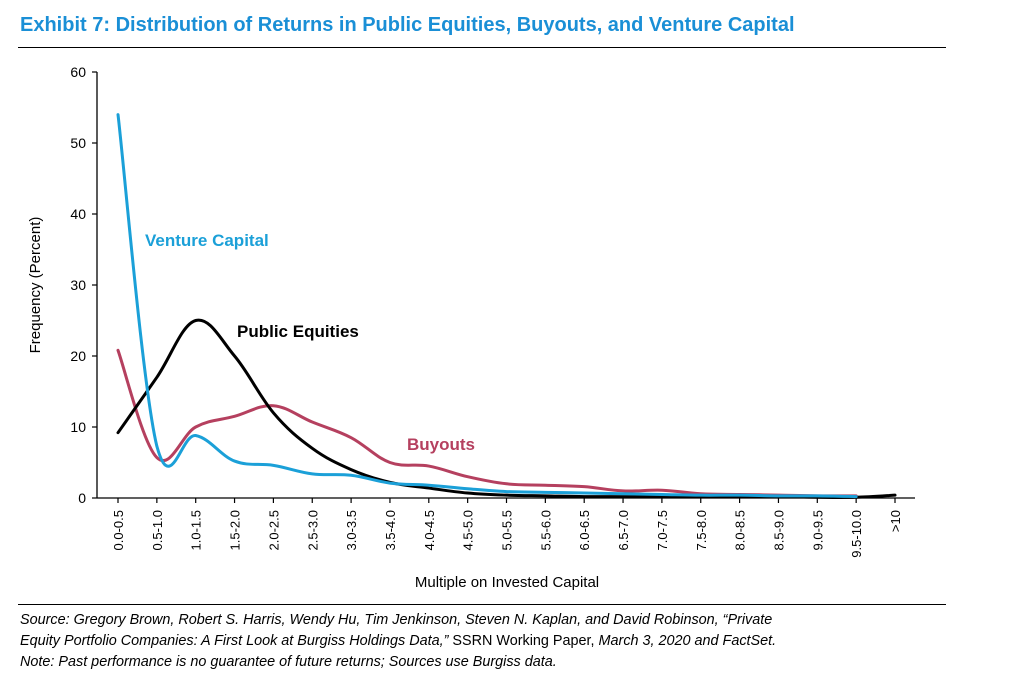 The height and width of the screenshot is (678, 1024). I want to click on x-tick-label: 1.5-2.0, so click(235, 530).